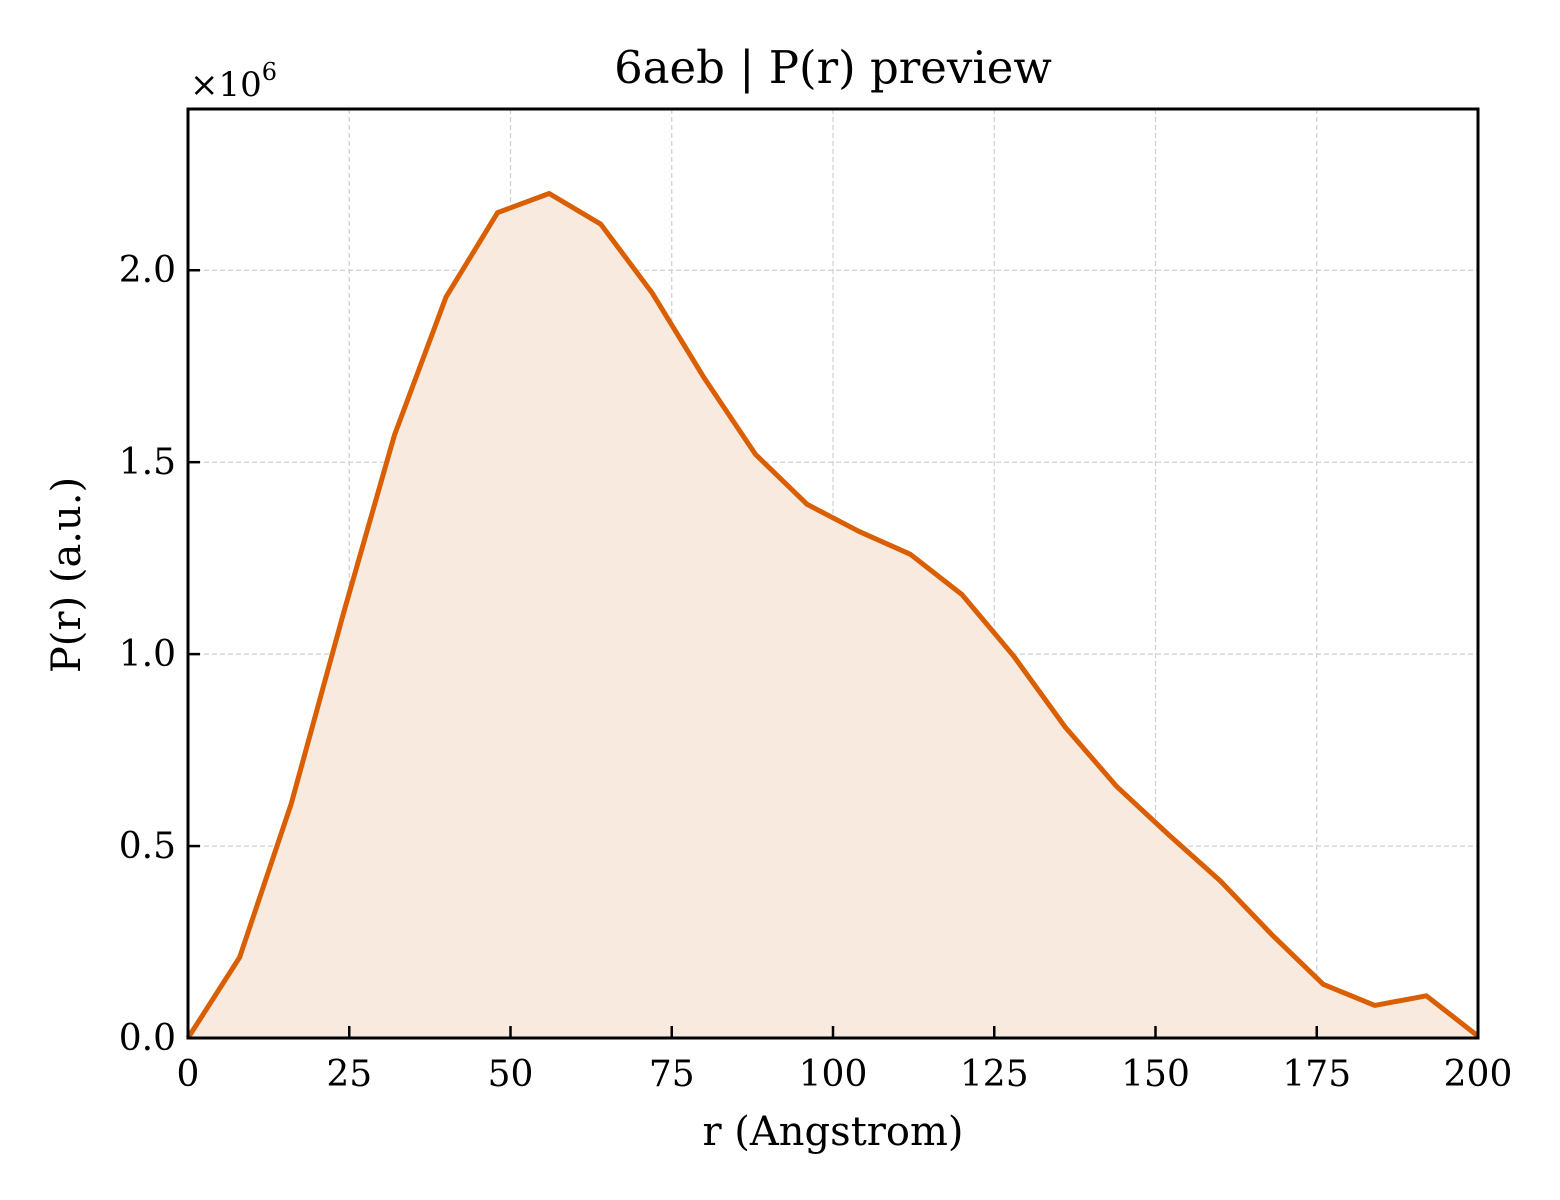 Image resolution: width=1560 pixels, height=1200 pixels. What do you see at coordinates (147, 1038) in the screenshot?
I see `y-tick-label: 0.0` at bounding box center [147, 1038].